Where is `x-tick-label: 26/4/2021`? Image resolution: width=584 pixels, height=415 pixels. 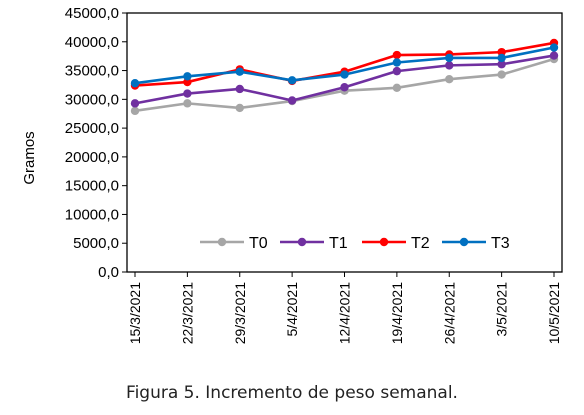 x-tick-label: 26/4/2021 is located at coordinates (449, 313).